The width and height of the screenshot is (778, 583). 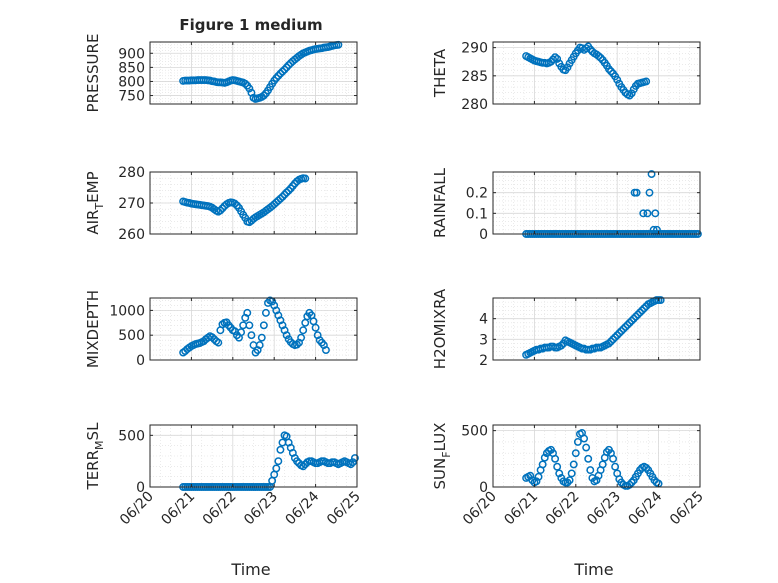 What do you see at coordinates (474, 49) in the screenshot?
I see `y-tick-label: 290` at bounding box center [474, 49].